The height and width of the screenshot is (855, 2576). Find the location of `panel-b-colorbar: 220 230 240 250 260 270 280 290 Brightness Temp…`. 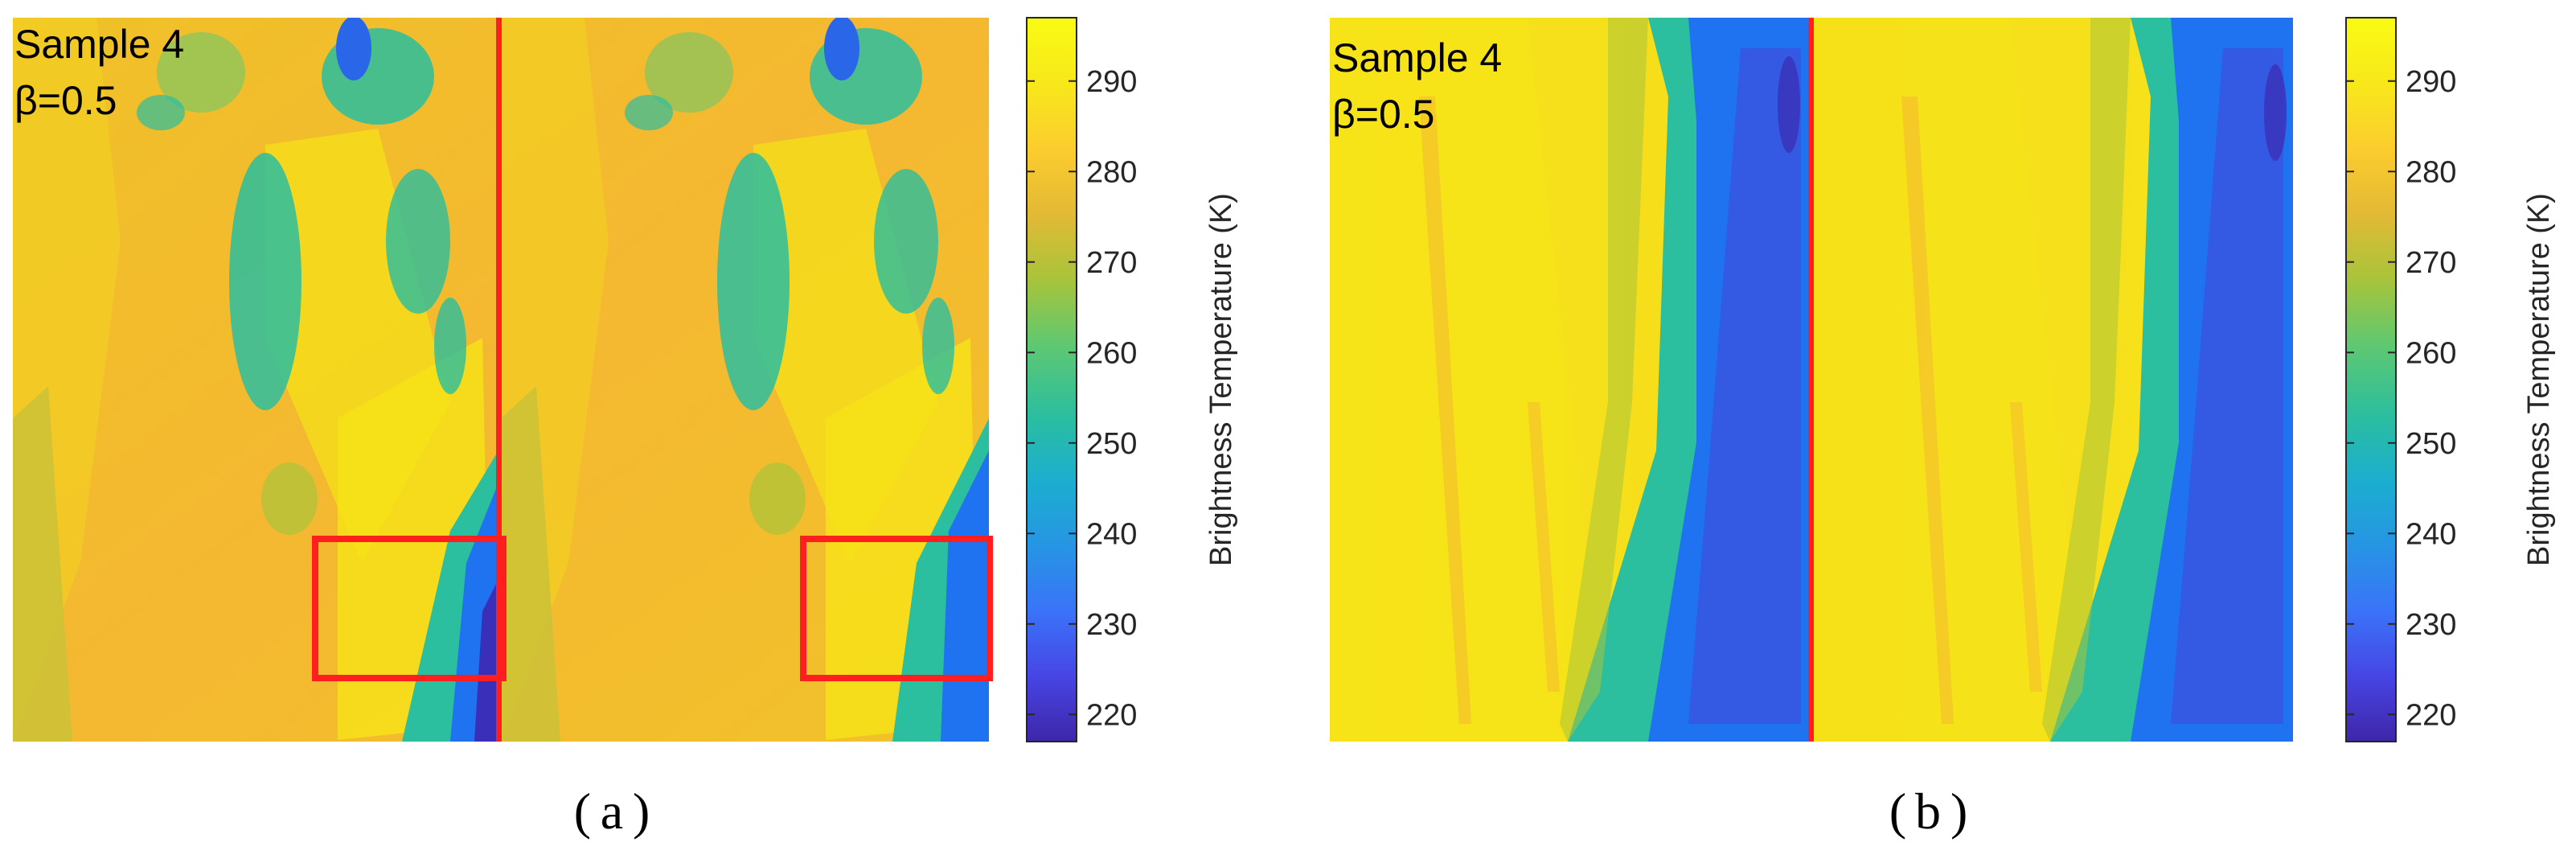

panel-b-colorbar: 220 230 240 250 260 270 280 290 Brightness Temp… is located at coordinates (2450, 379).